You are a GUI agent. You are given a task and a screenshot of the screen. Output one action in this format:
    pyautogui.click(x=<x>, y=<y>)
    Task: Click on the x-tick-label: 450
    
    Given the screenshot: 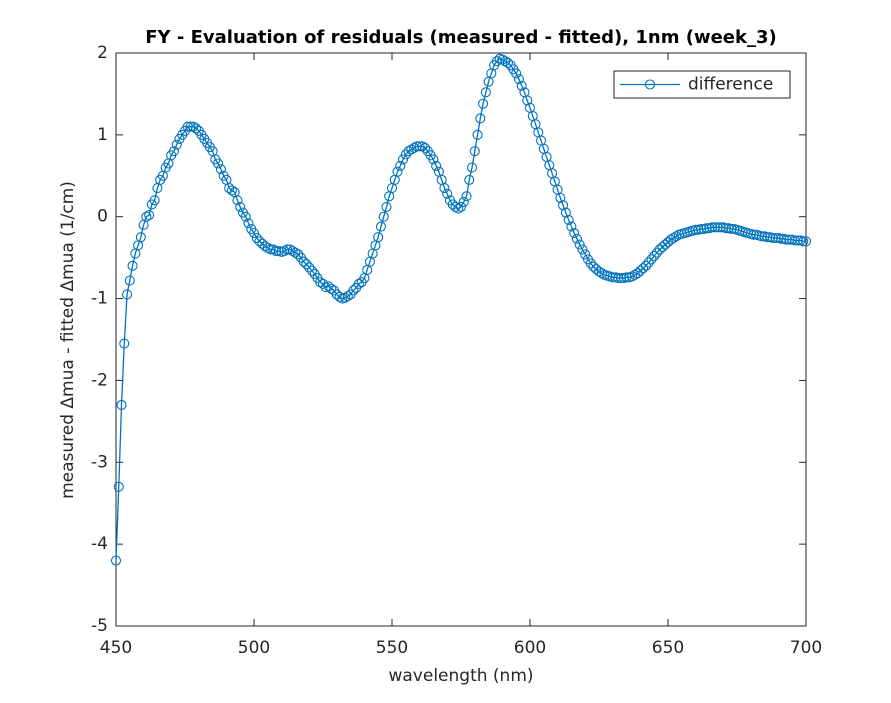 What is the action you would take?
    pyautogui.click(x=116, y=648)
    